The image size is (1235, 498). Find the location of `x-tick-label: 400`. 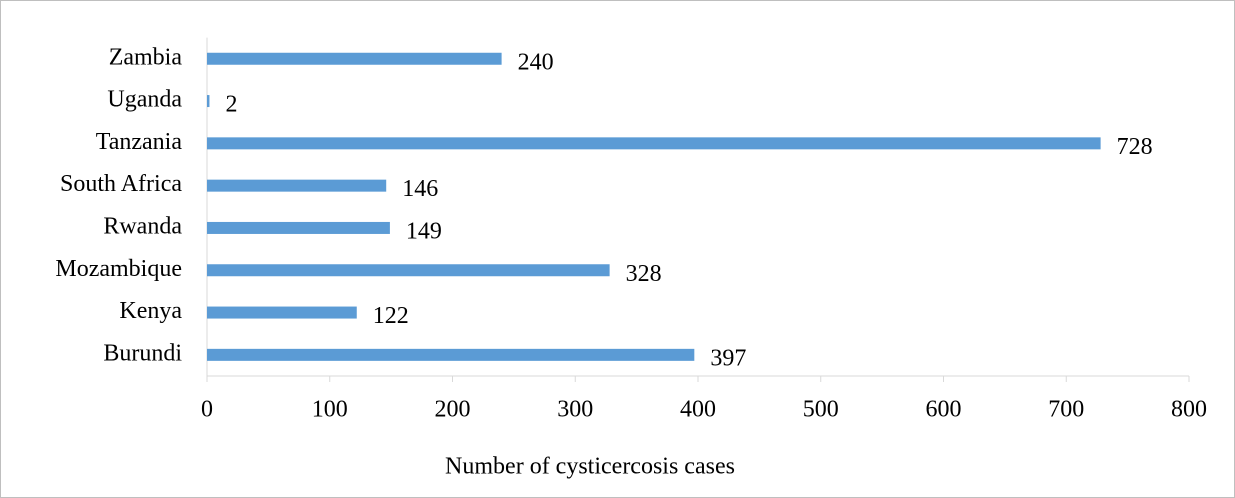

x-tick-label: 400 is located at coordinates (698, 410).